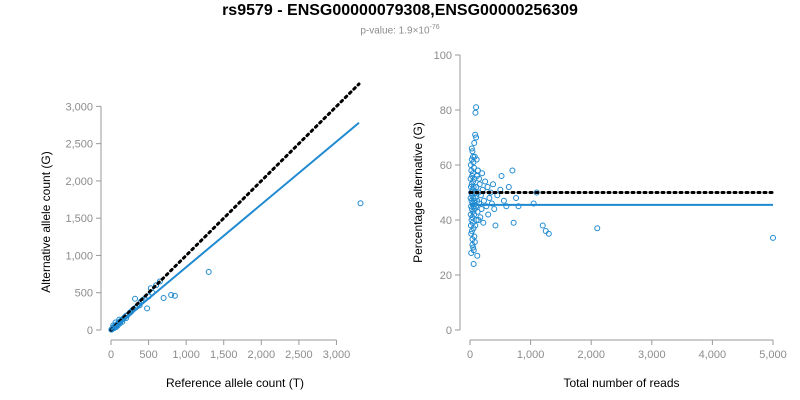 This screenshot has height=400, width=800. I want to click on left-x-tick-label: 3,000, so click(337, 355).